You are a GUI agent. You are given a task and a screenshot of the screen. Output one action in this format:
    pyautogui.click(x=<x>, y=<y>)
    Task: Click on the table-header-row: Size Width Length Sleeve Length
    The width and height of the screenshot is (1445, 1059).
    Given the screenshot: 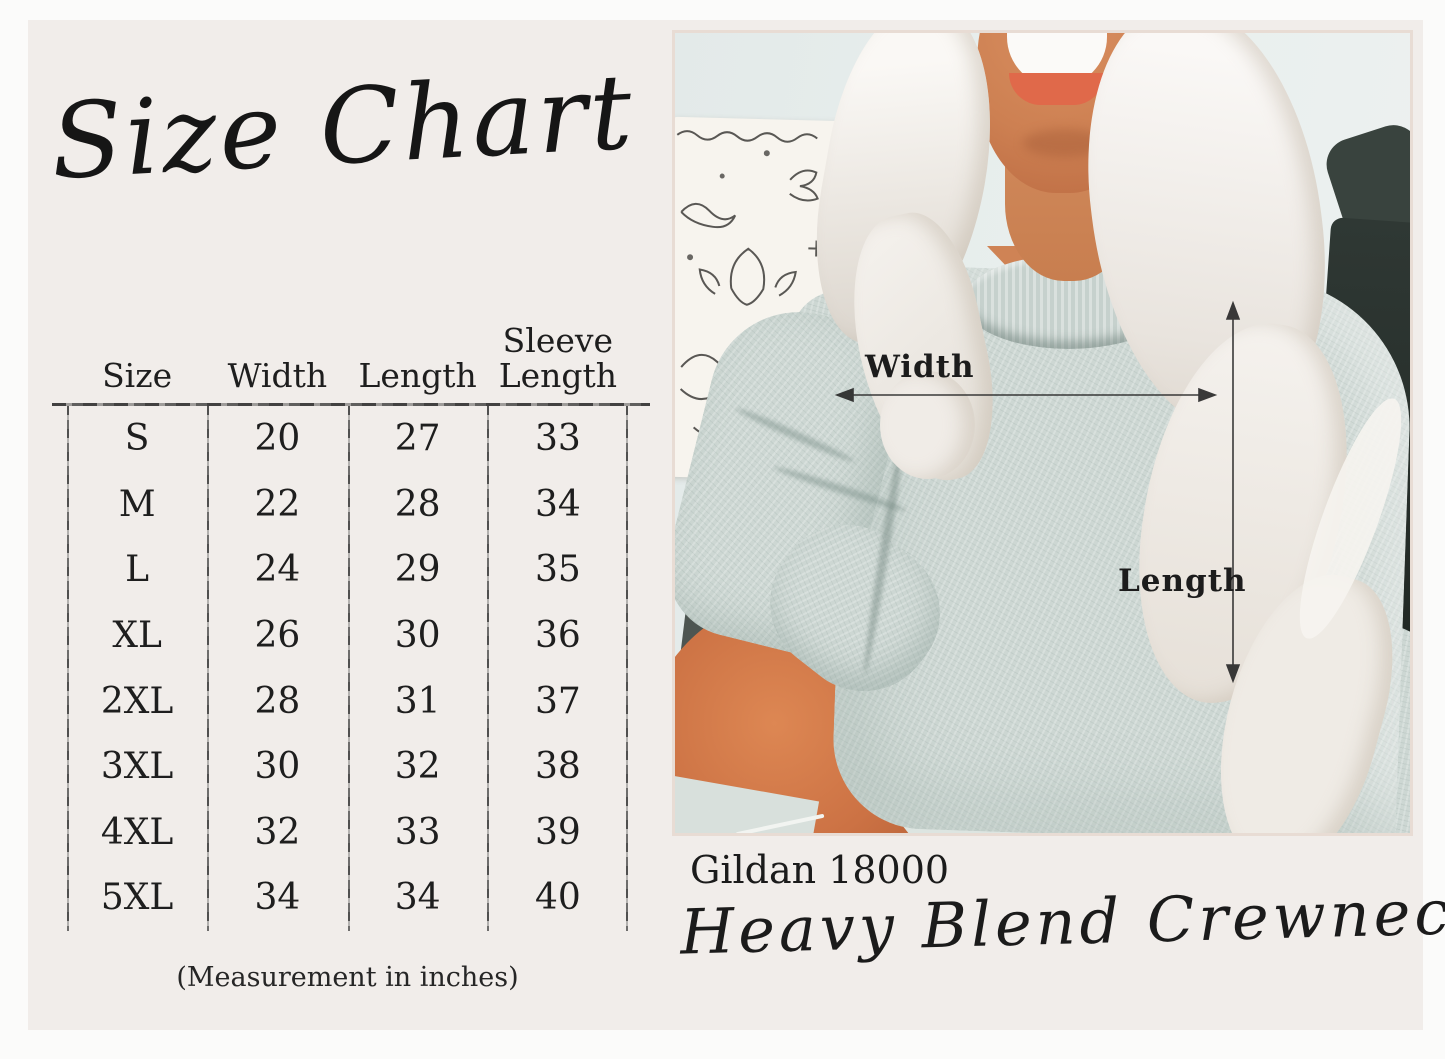 What is the action you would take?
    pyautogui.click(x=347, y=346)
    